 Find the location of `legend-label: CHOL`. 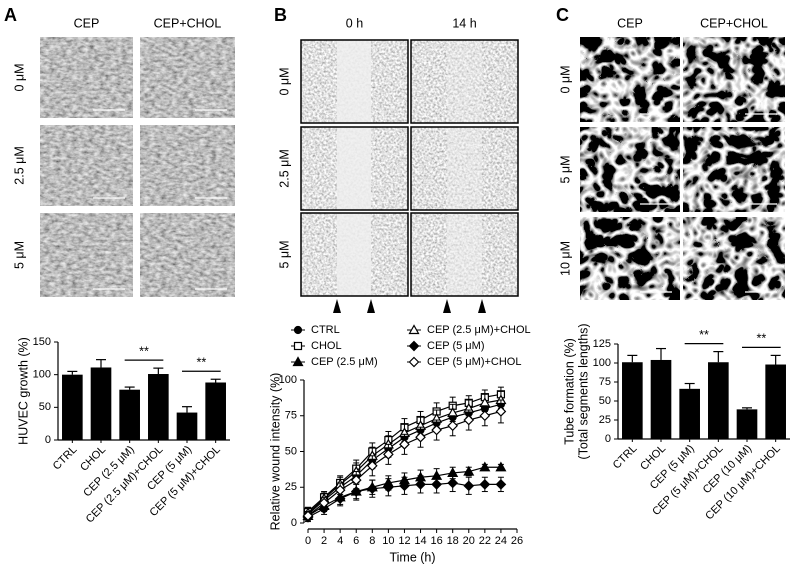

legend-label: CHOL is located at coordinates (326, 346).